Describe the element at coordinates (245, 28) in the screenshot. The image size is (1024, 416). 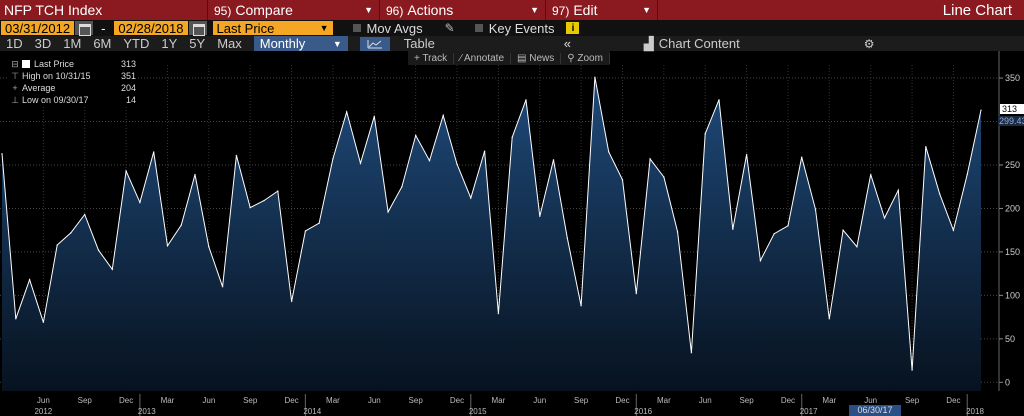
I see `field-select-value: Last Price` at that location.